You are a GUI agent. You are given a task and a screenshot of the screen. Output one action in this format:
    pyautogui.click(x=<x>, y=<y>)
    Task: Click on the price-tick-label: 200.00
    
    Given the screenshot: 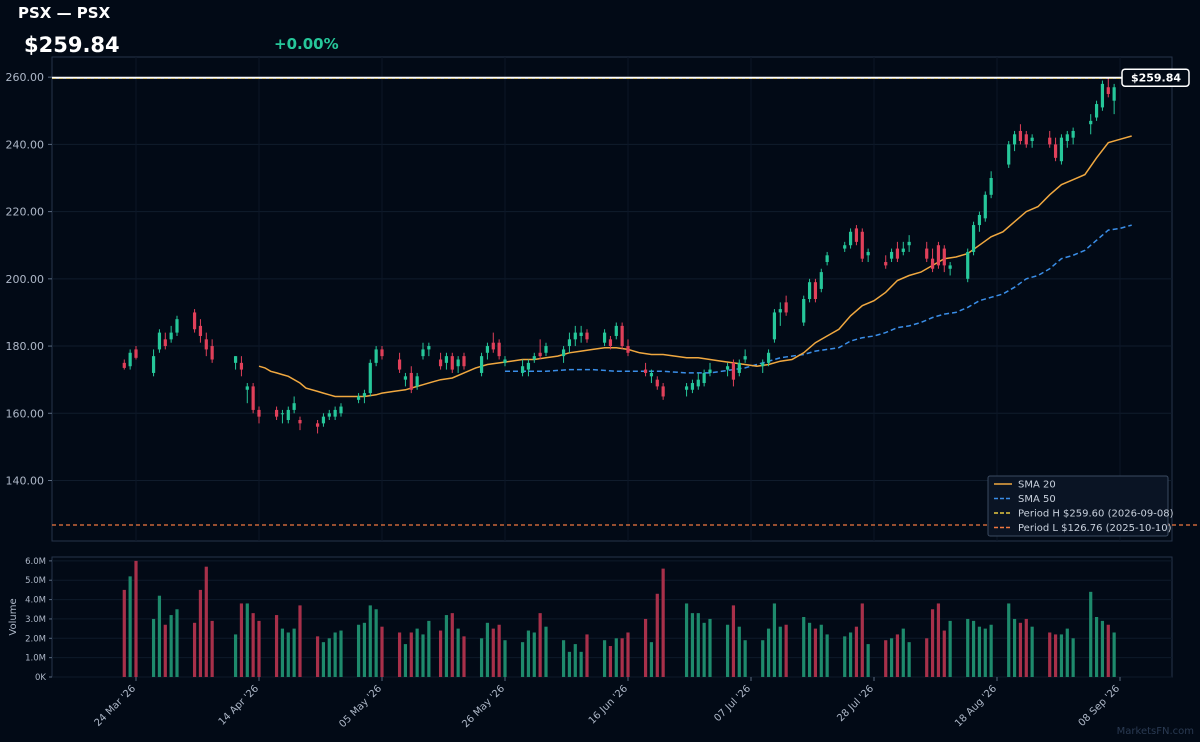 What is the action you would take?
    pyautogui.click(x=25, y=279)
    